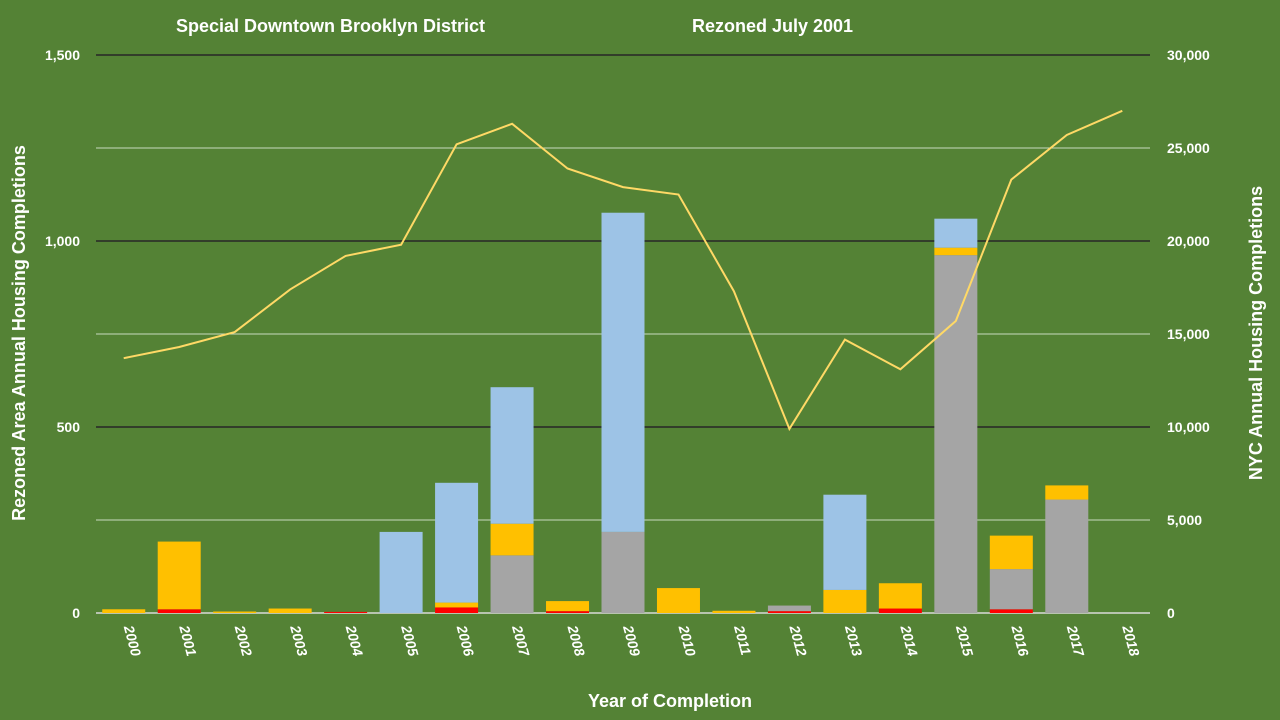  What do you see at coordinates (1131, 640) in the screenshot?
I see `x-tick-label: 2018` at bounding box center [1131, 640].